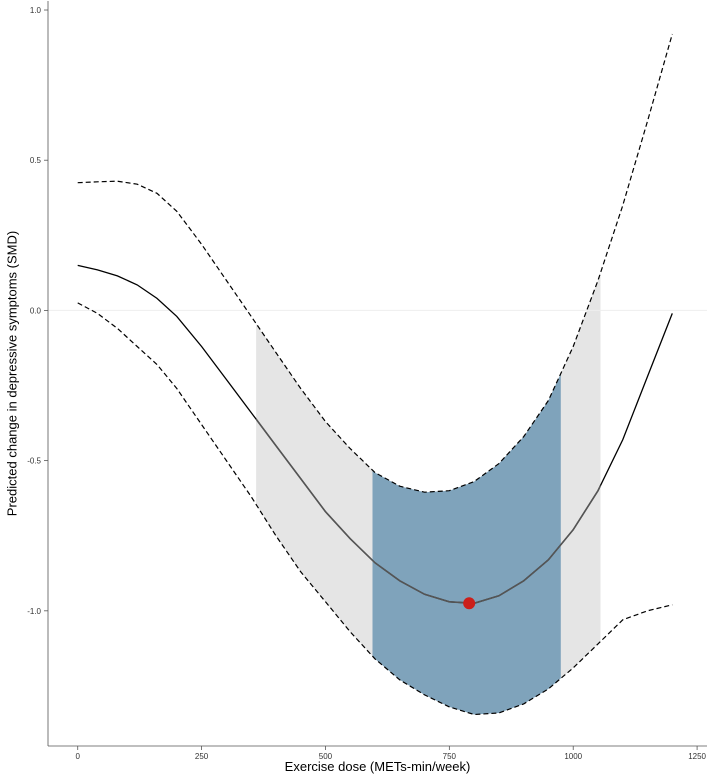 This screenshot has height=777, width=708. I want to click on estimate-line-in-range, so click(428, 511).